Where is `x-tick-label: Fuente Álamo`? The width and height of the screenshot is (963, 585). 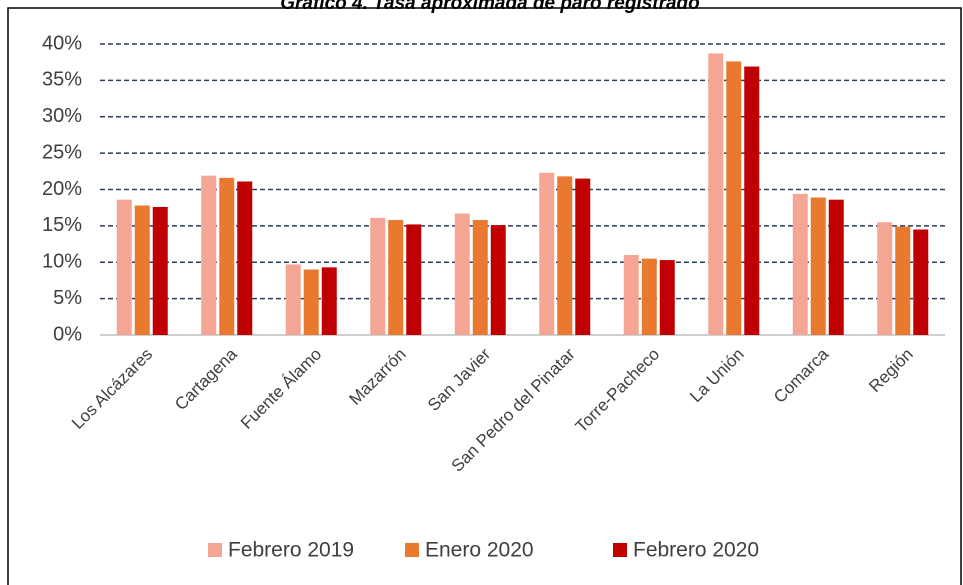 x-tick-label: Fuente Álamo is located at coordinates (281, 389).